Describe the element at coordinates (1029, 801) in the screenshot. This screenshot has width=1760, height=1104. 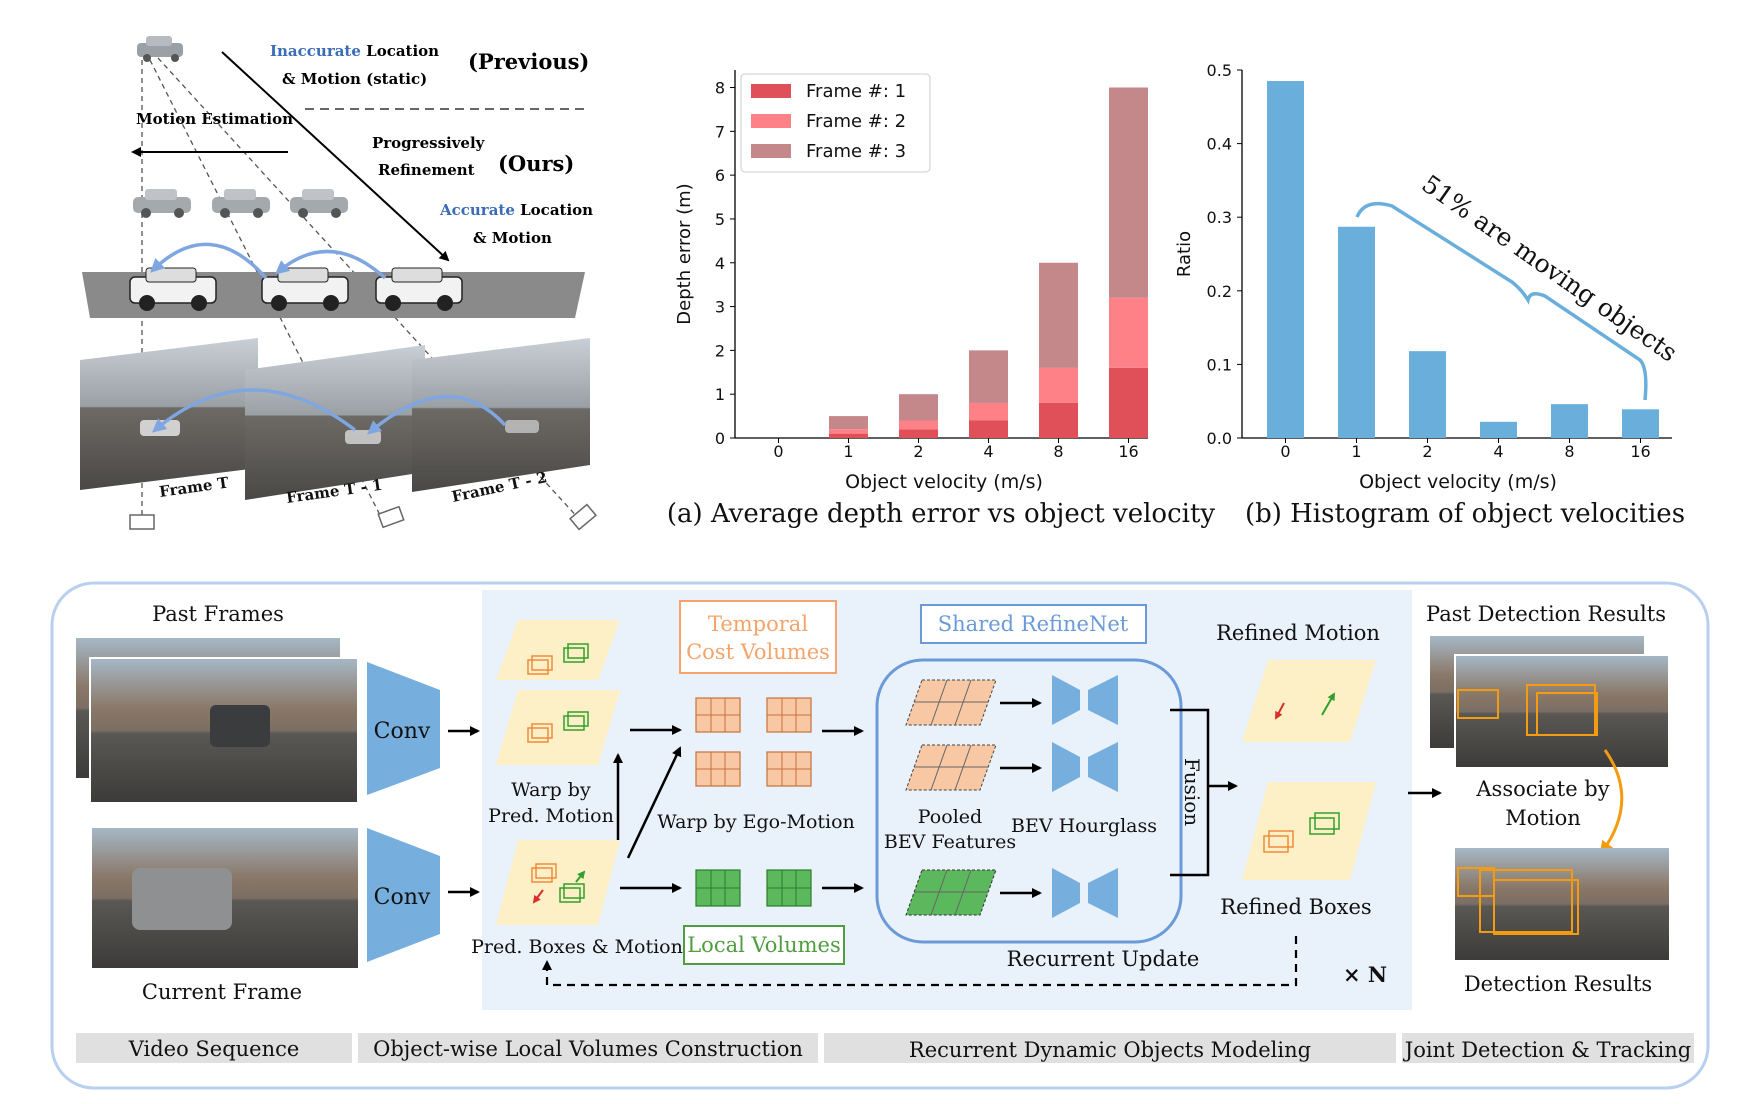
I see `refinenet-module` at that location.